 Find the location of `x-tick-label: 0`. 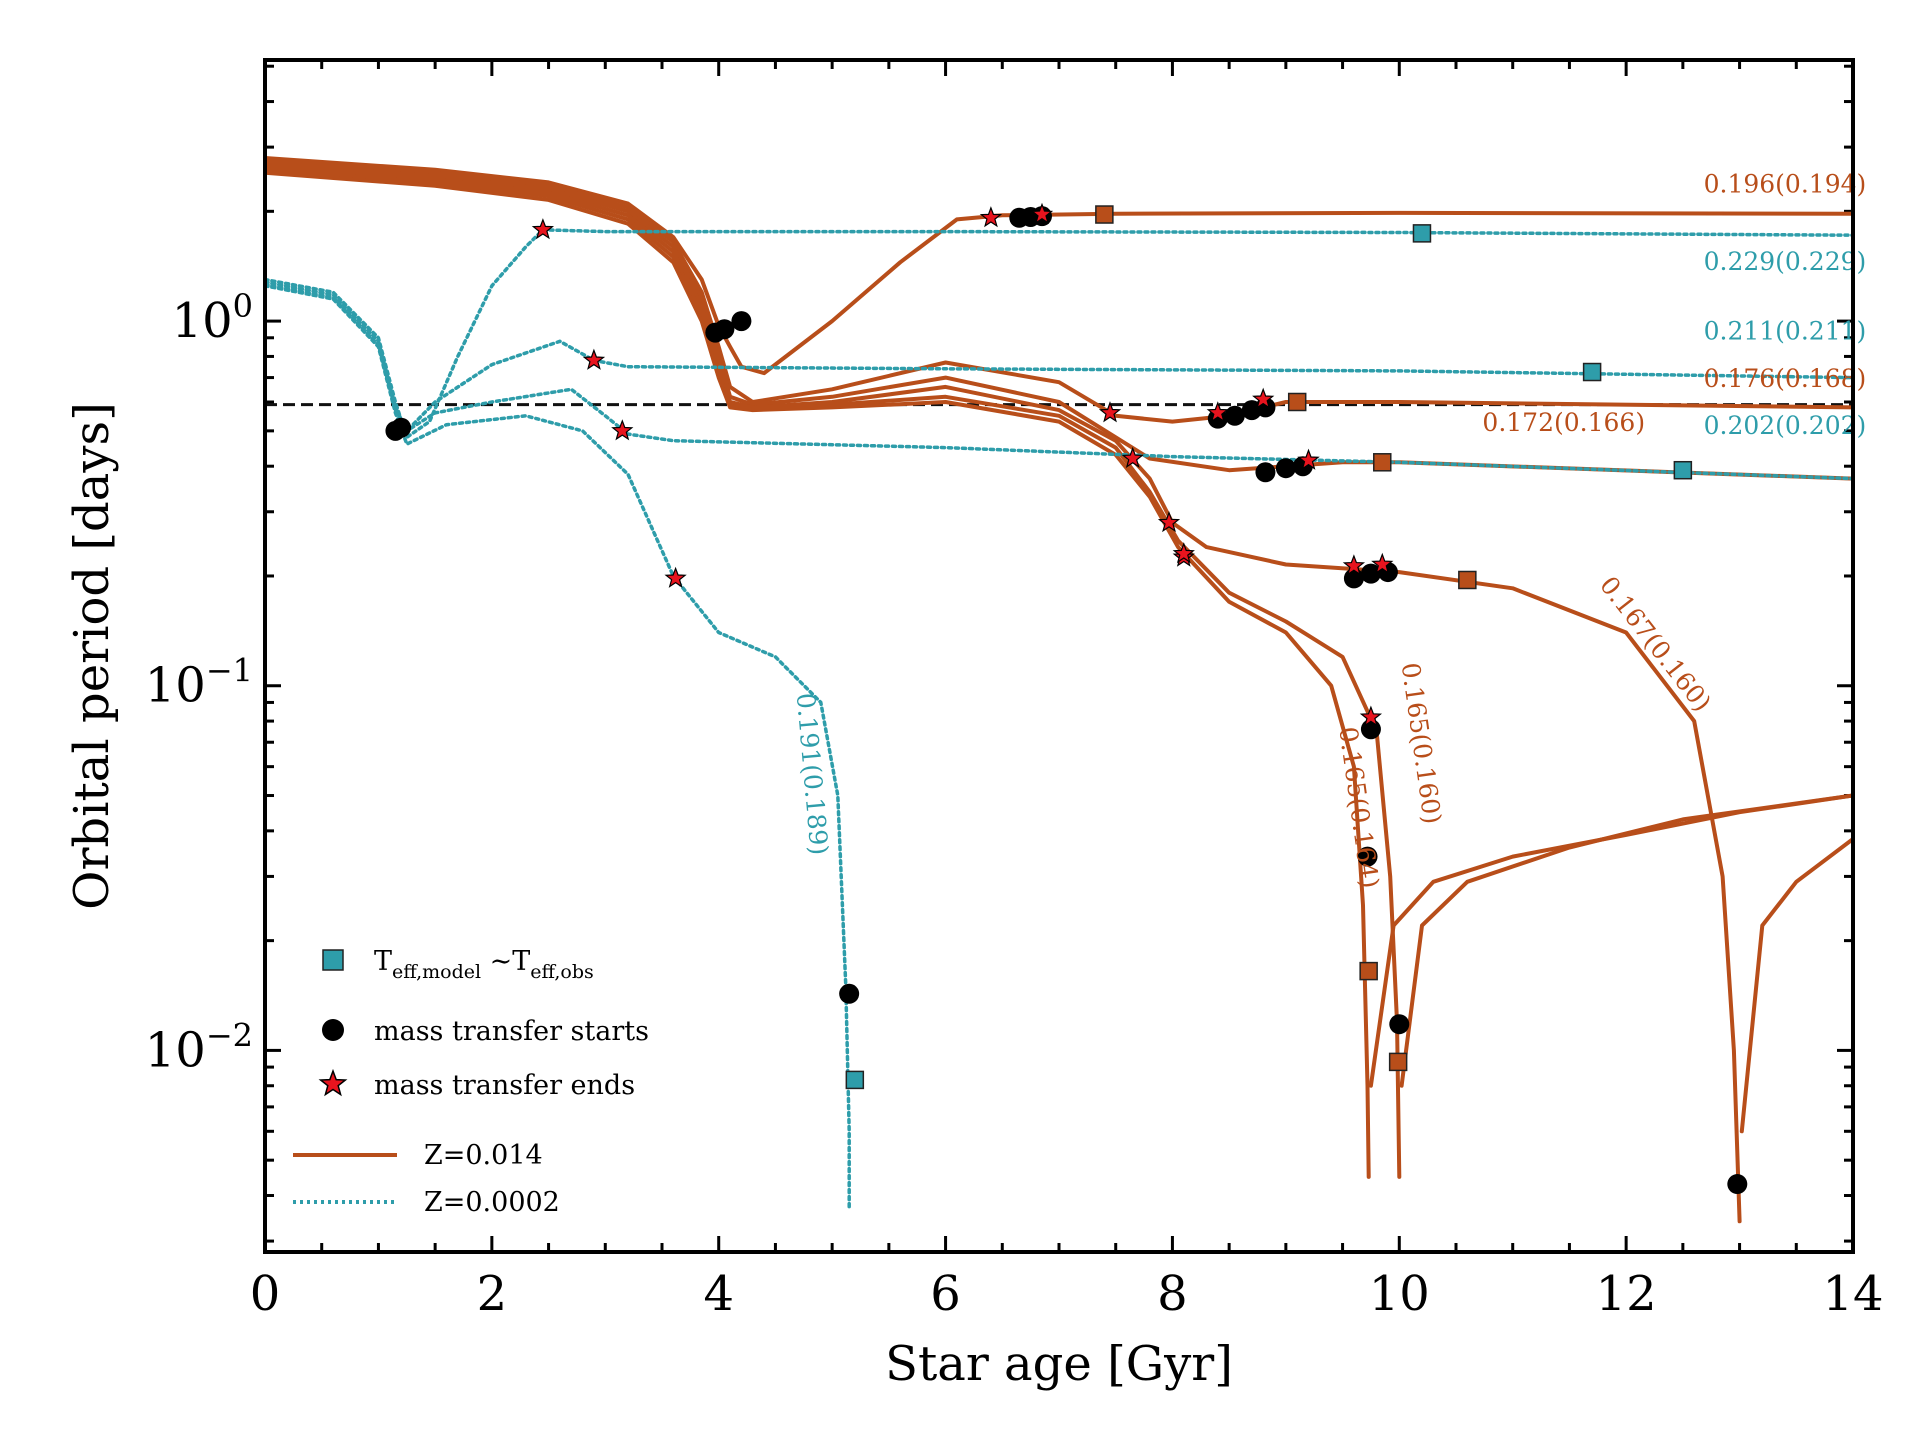

x-tick-label: 0 is located at coordinates (265, 1294).